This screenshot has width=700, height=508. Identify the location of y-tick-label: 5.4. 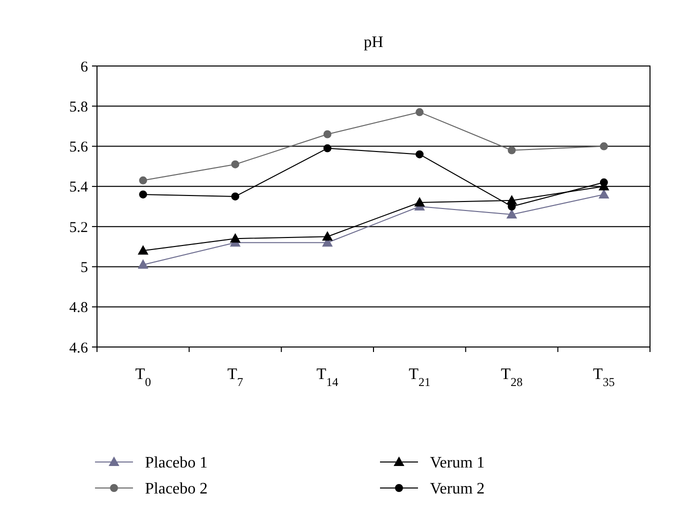
(78, 188).